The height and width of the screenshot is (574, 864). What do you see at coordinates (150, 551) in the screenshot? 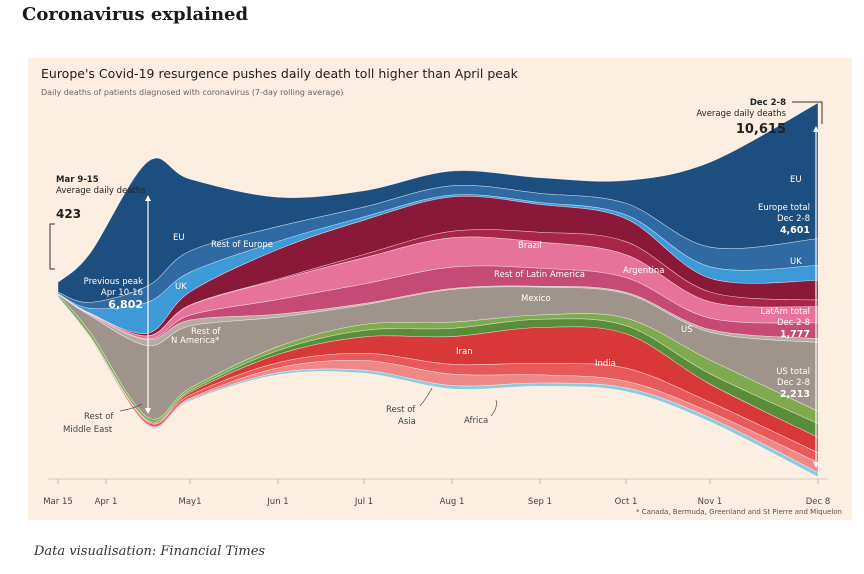
I see `data-credit: Data visualisation: Financial Times` at bounding box center [150, 551].